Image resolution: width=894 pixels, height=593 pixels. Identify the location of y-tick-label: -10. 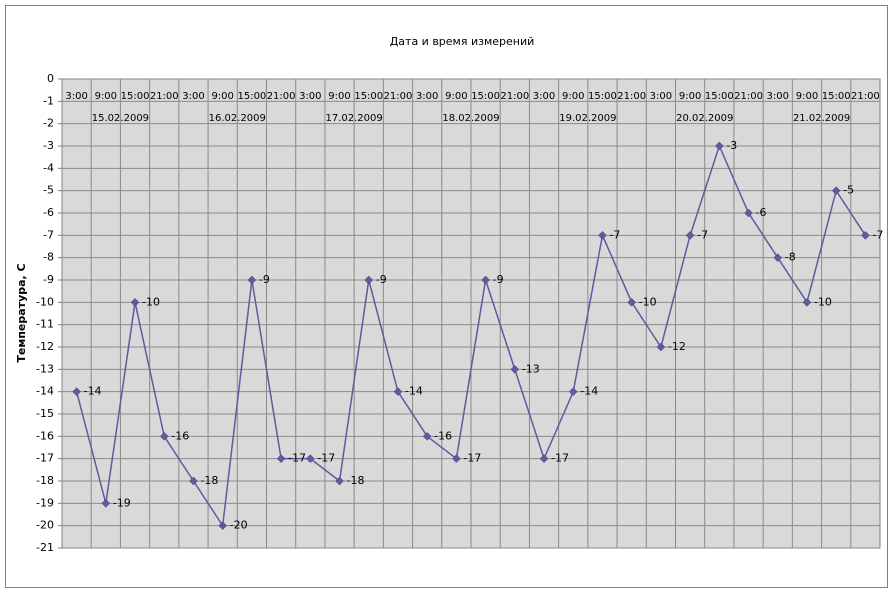
(45, 301).